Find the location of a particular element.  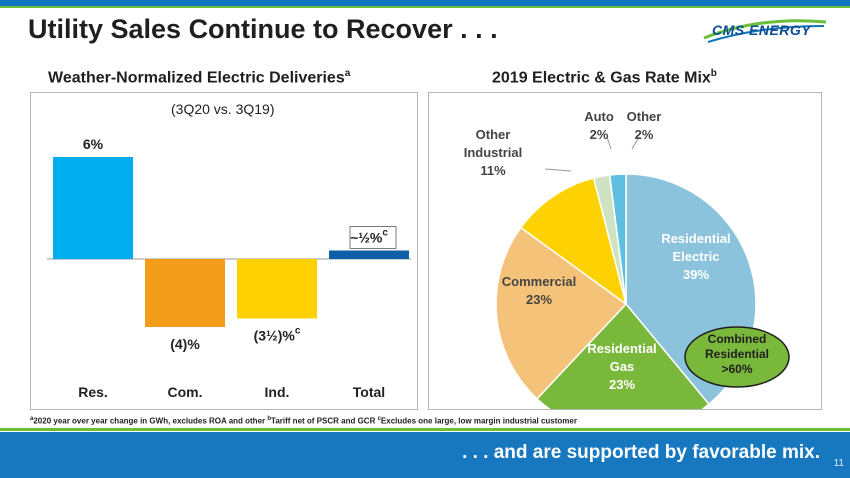

bar-value-label: 6% is located at coordinates (93, 144).